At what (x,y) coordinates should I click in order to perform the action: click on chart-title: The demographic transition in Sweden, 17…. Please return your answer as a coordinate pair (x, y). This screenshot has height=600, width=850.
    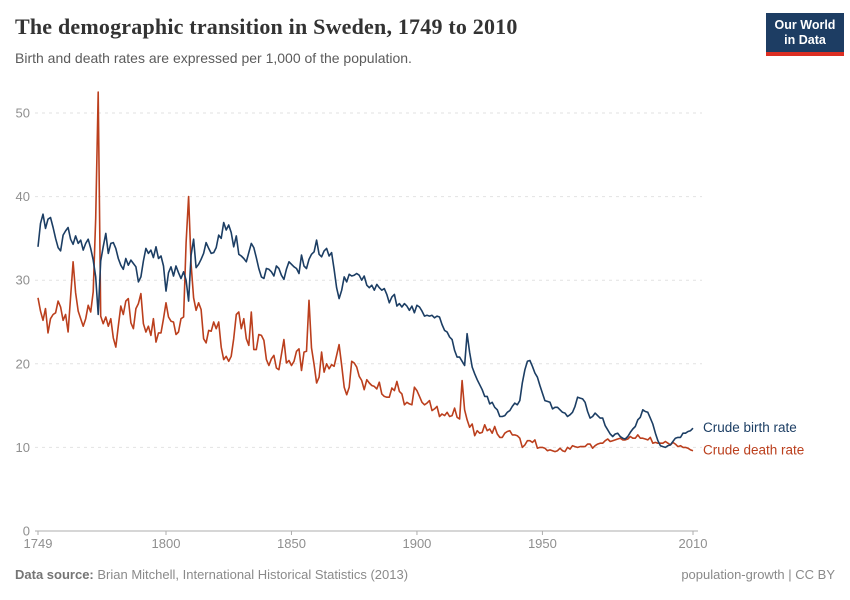
    Looking at the image, I should click on (266, 26).